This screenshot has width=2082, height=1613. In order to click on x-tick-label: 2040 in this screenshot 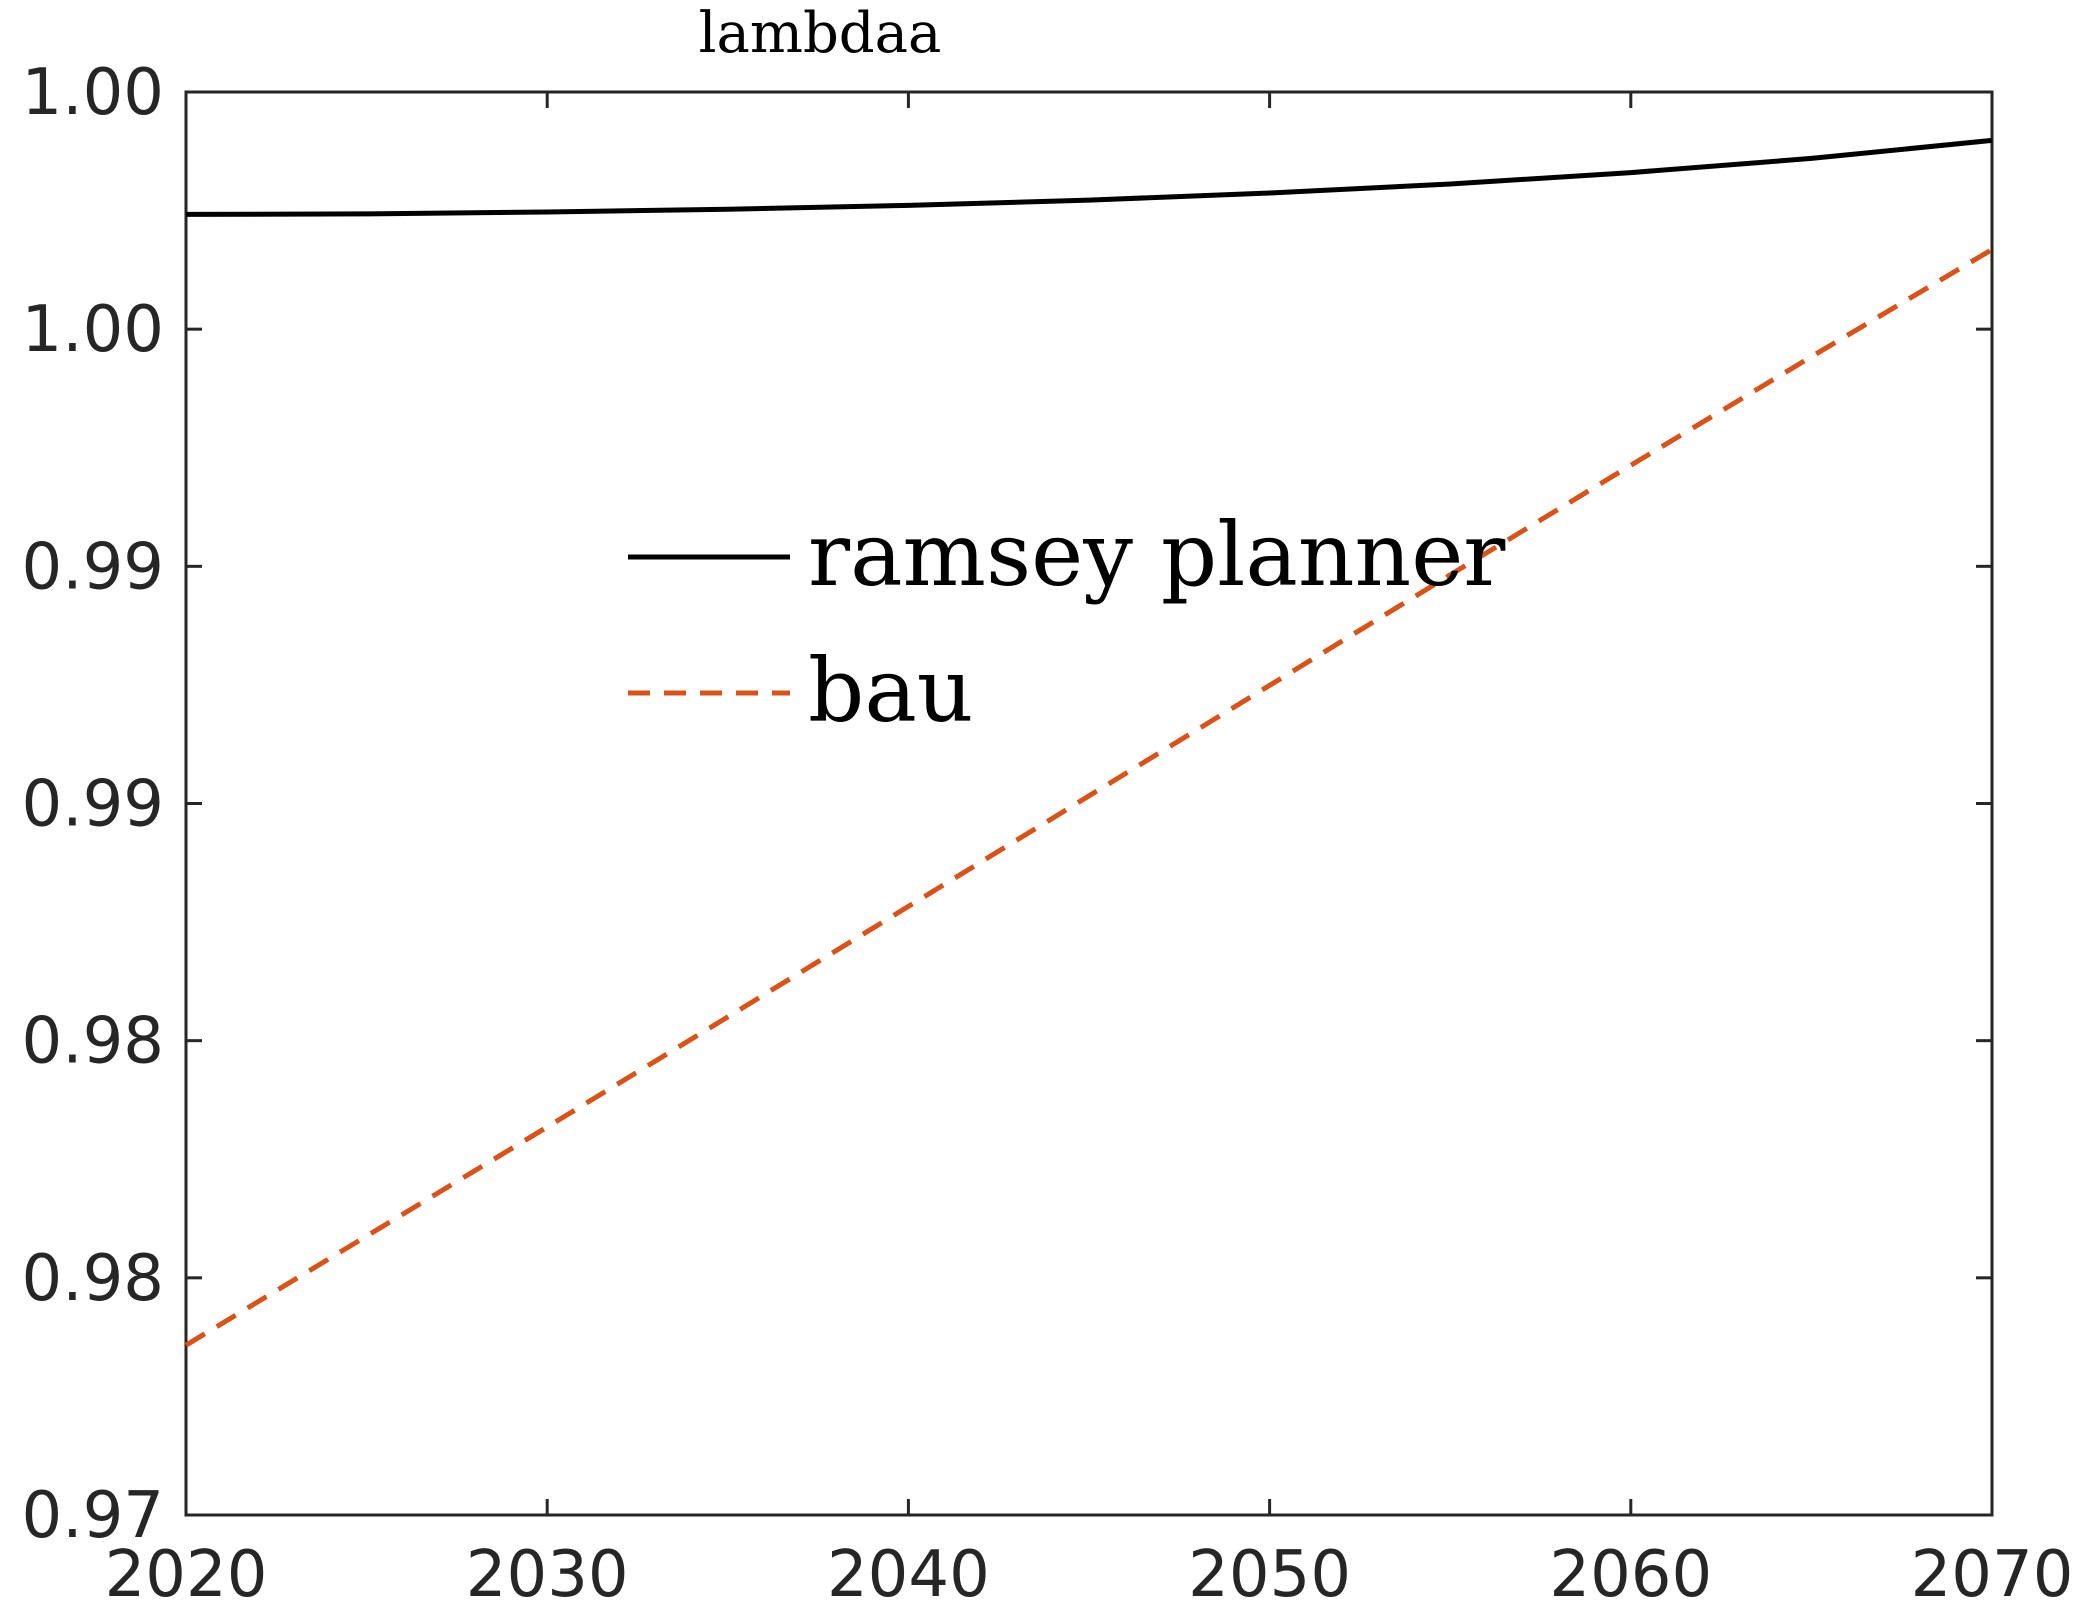, I will do `click(908, 1575)`.